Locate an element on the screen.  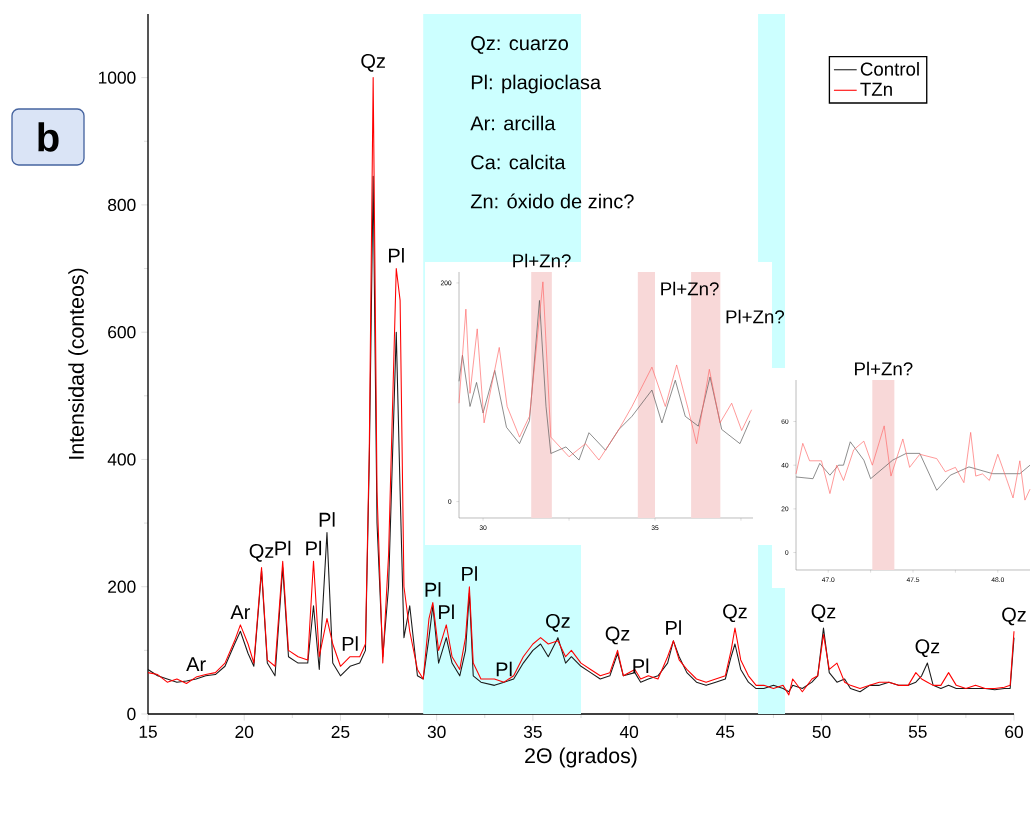
x-tick-label: 15 is located at coordinates (148, 731).